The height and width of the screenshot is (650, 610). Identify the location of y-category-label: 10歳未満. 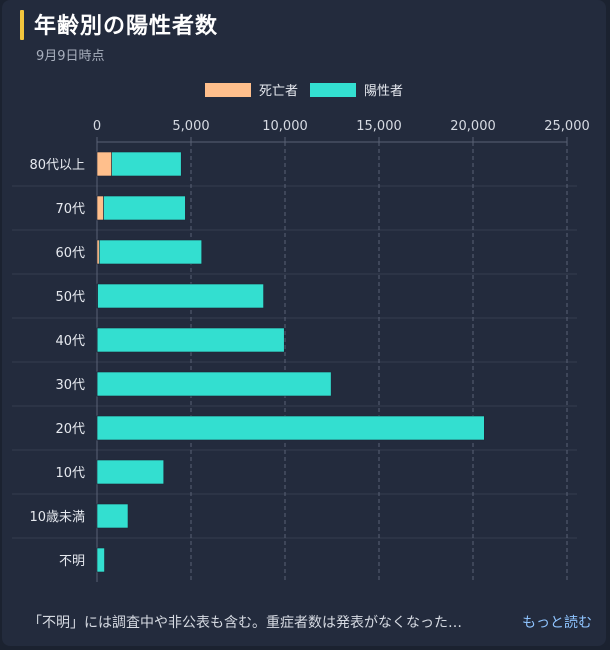
(57, 517).